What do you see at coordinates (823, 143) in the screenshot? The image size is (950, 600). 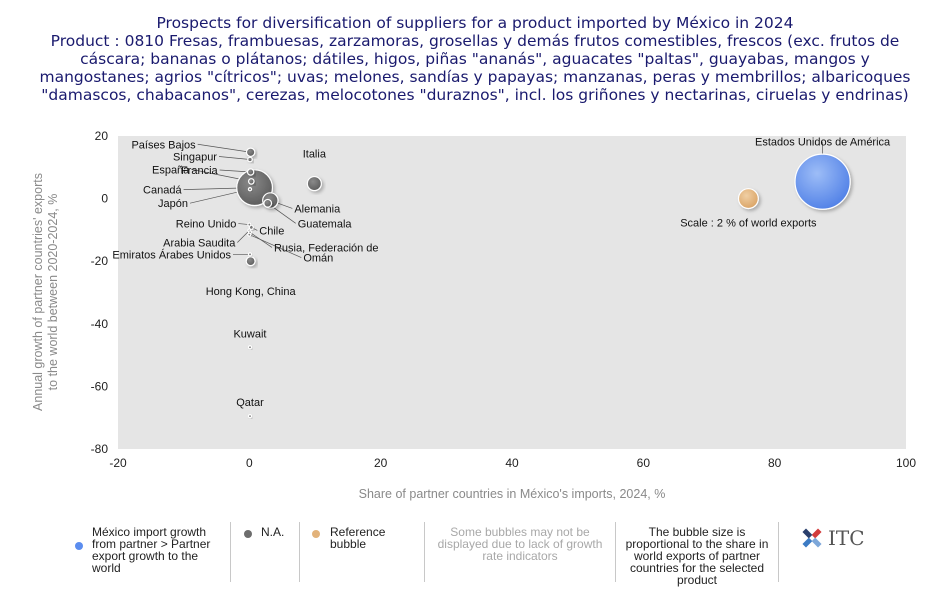 I see `bubble-label: Estados Unidos de América` at bounding box center [823, 143].